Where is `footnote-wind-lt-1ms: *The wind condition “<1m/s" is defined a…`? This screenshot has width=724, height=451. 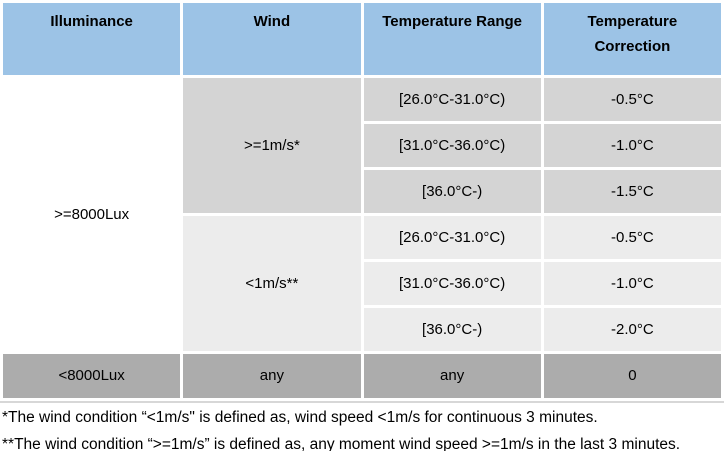 footnote-wind-lt-1ms: *The wind condition “<1m/s" is defined a… is located at coordinates (300, 417).